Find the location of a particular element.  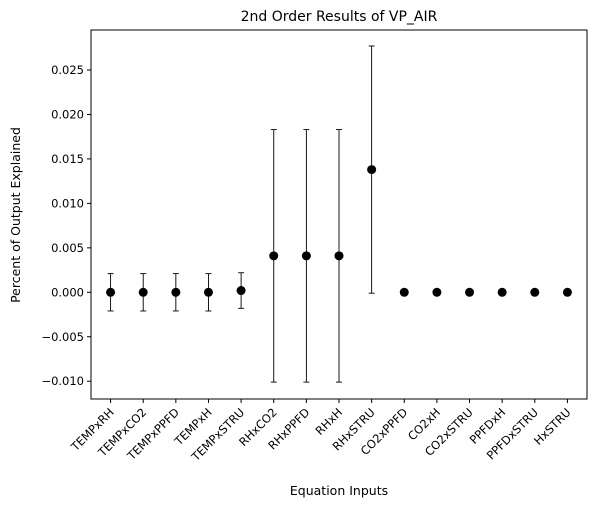

y-tick-label: −0.010 is located at coordinates (62, 381).